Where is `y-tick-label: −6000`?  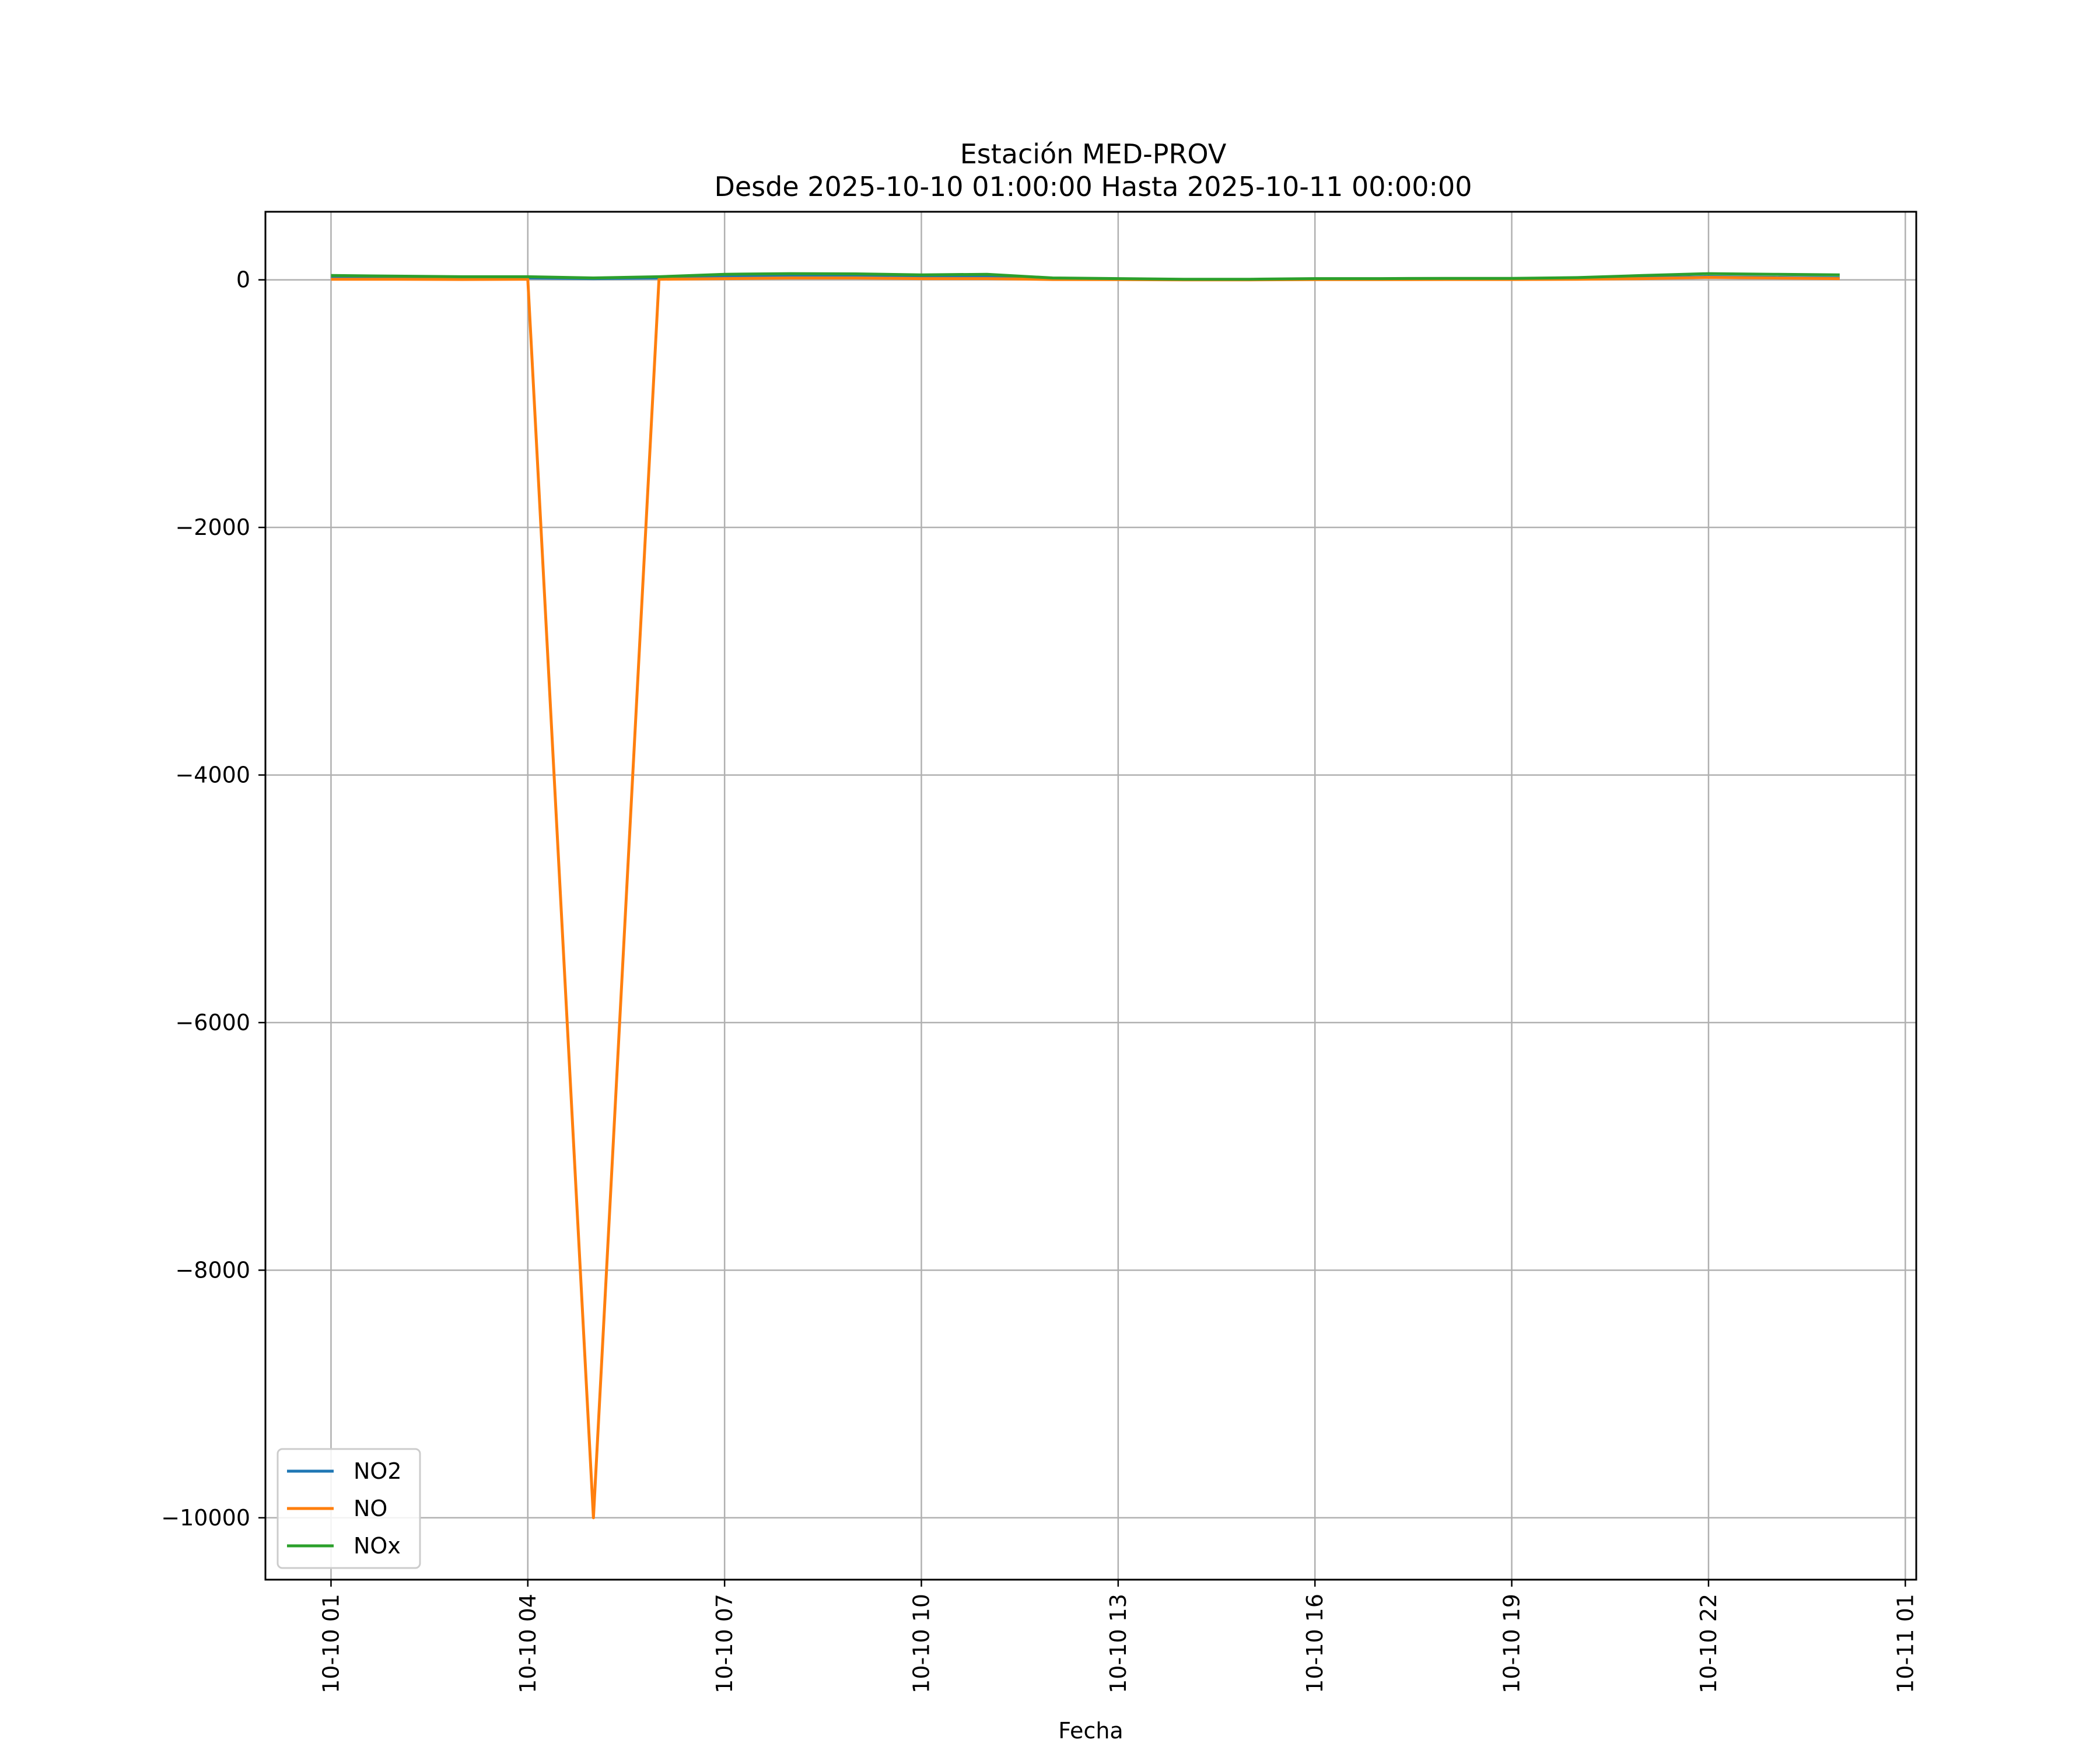
y-tick-label: −6000 is located at coordinates (212, 1022).